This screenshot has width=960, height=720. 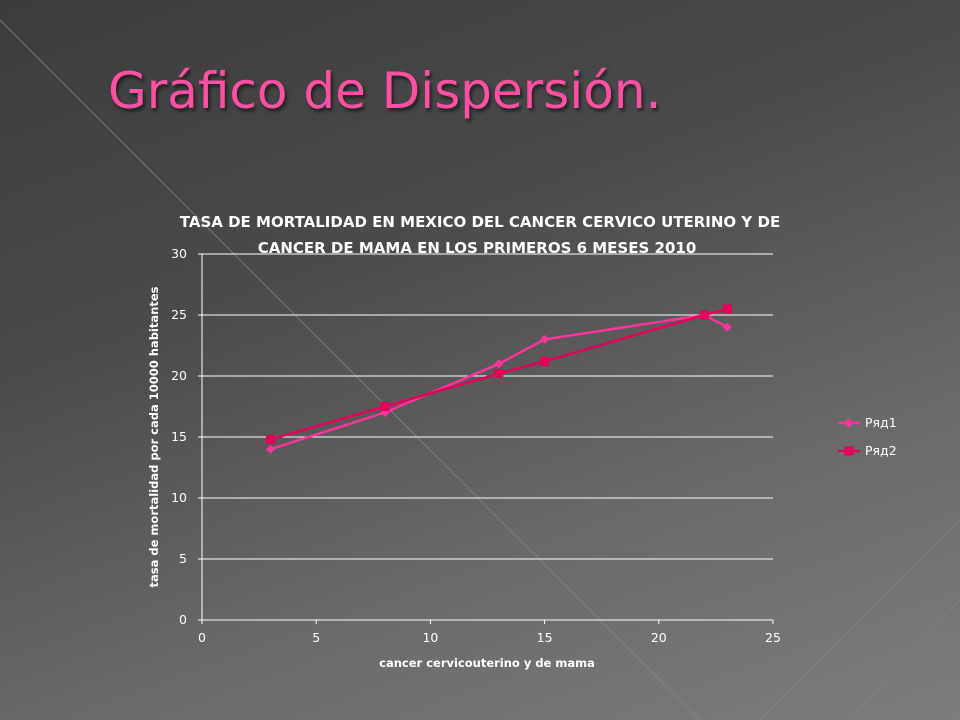 What do you see at coordinates (179, 314) in the screenshot?
I see `y-tick-label: 25` at bounding box center [179, 314].